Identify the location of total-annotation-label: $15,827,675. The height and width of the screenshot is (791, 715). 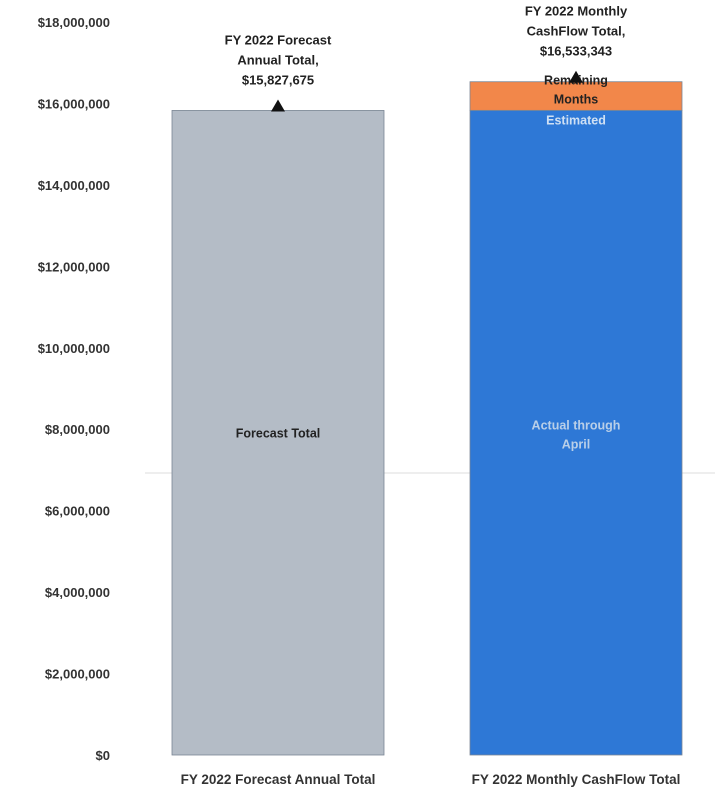
(278, 79).